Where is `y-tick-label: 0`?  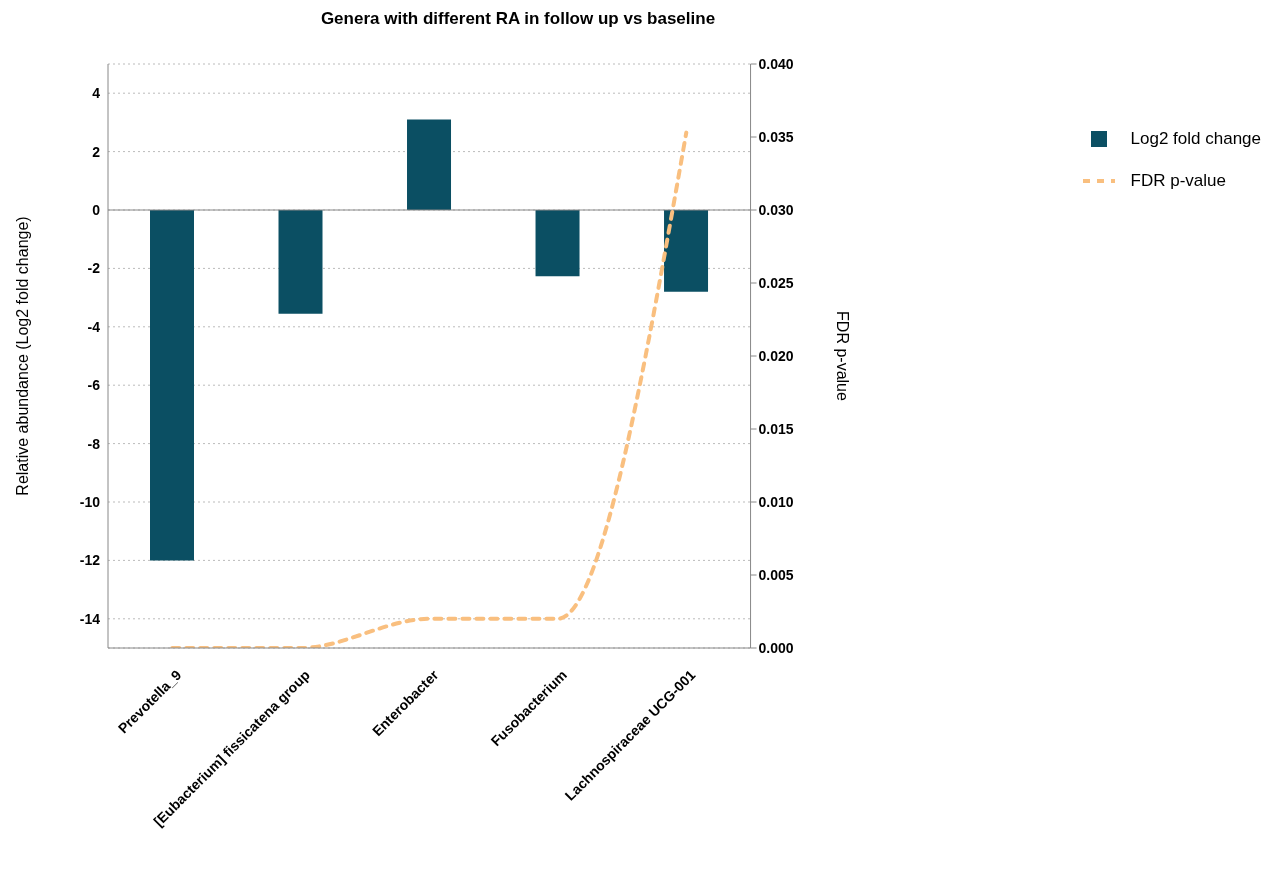 y-tick-label: 0 is located at coordinates (96, 209).